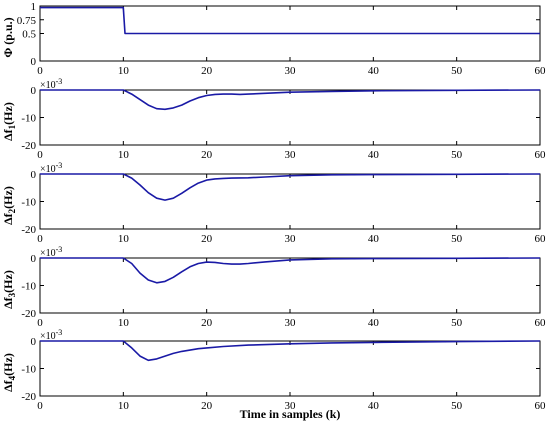  I want to click on y-axis-label-subscript: 3, so click(12, 294).